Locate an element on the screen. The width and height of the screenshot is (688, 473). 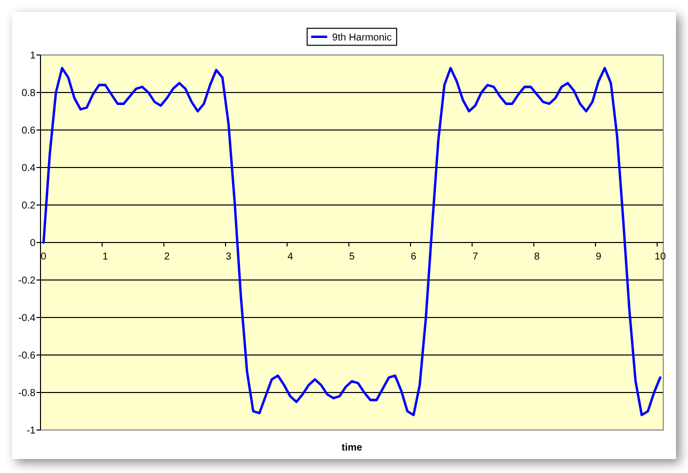
x-tick-label: 4 is located at coordinates (290, 257).